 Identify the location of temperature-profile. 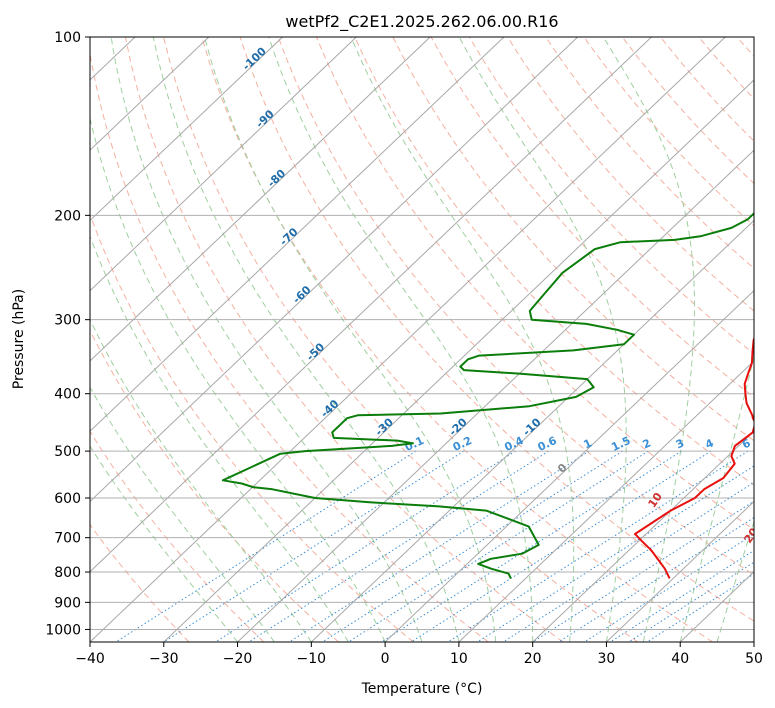
(694, 457).